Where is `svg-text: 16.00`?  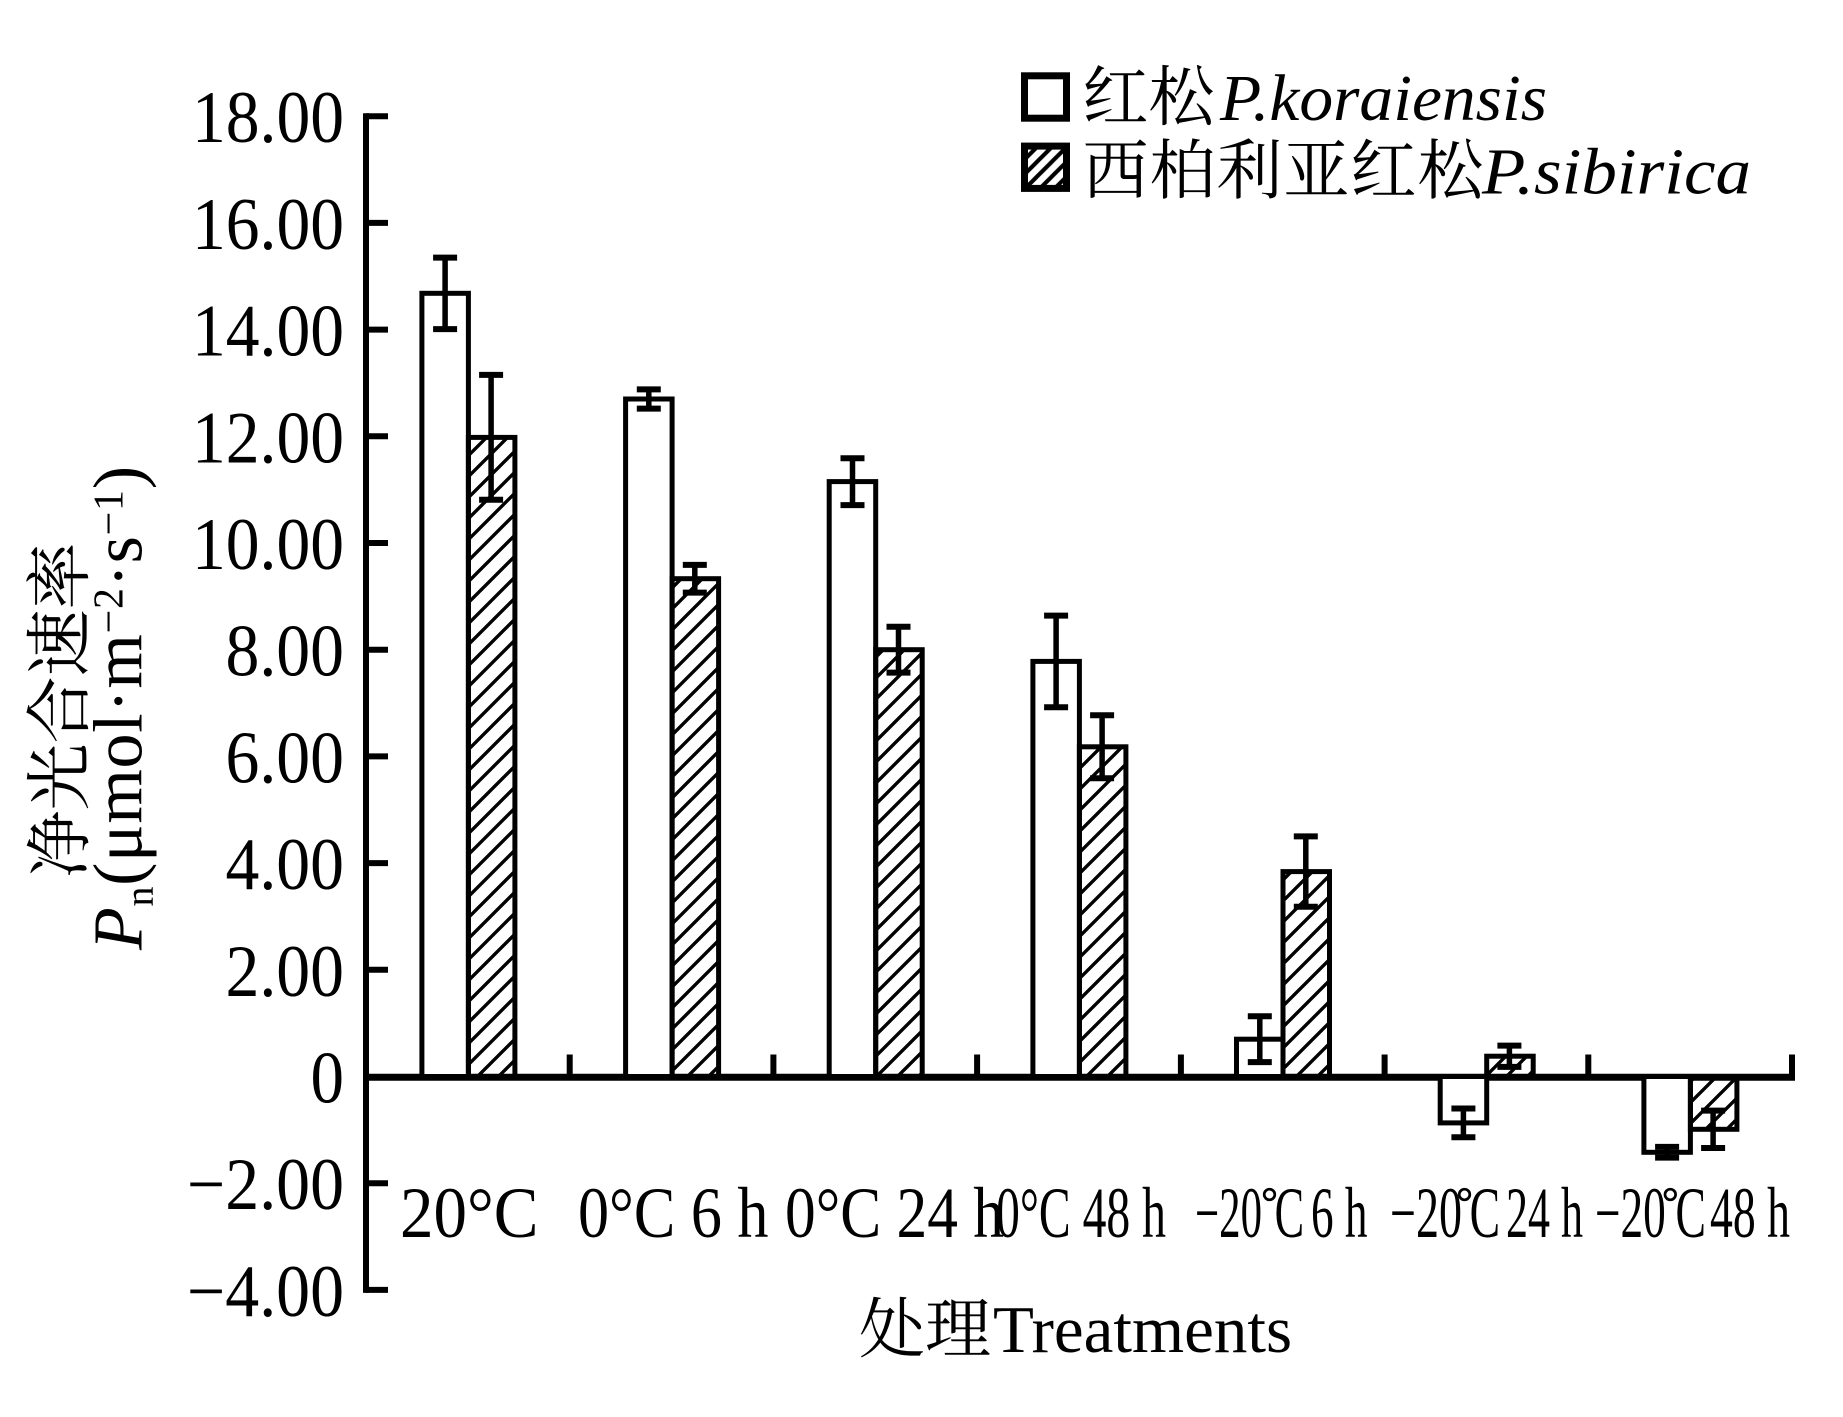
svg-text: 16.00 is located at coordinates (268, 225).